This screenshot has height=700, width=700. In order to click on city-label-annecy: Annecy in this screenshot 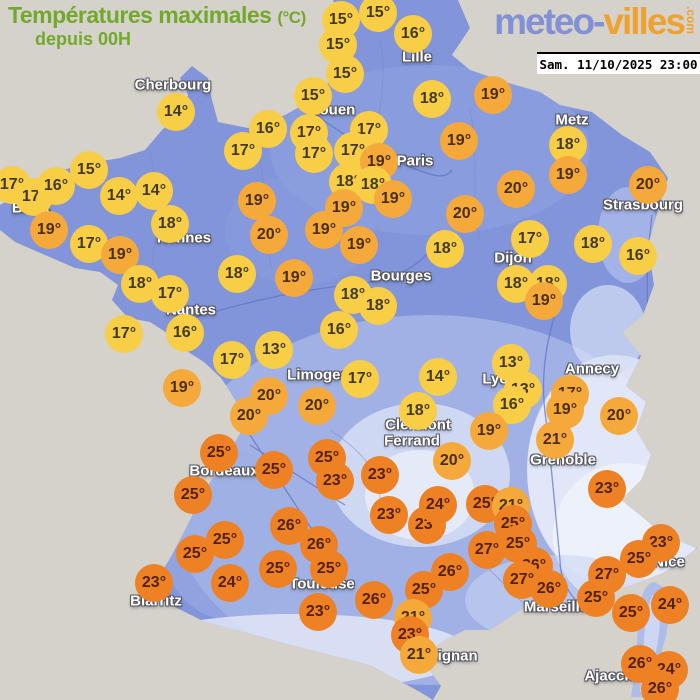, I will do `click(592, 369)`.